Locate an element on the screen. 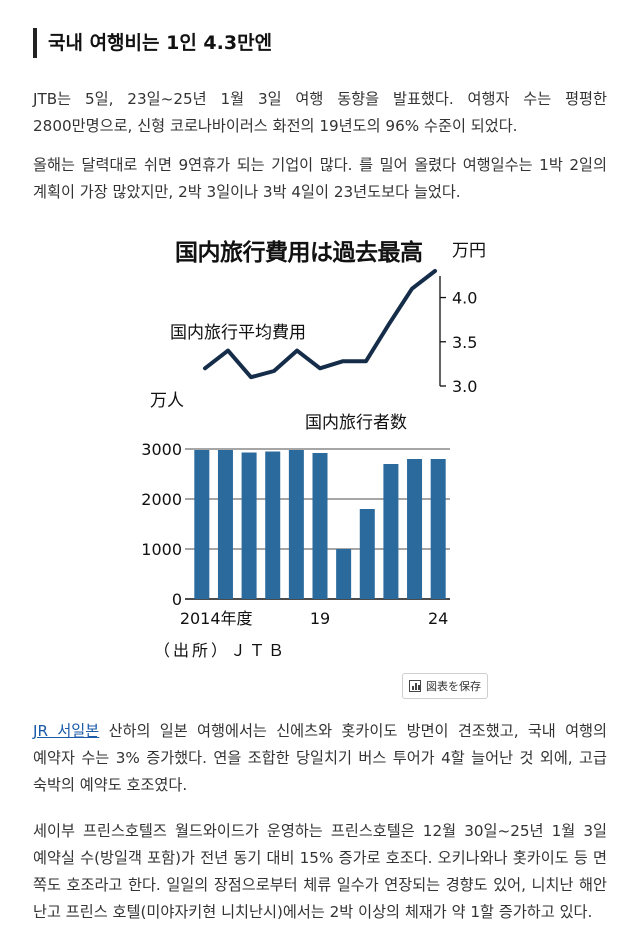 This screenshot has width=640, height=943. bar-tick-label: 1000 is located at coordinates (161, 549).